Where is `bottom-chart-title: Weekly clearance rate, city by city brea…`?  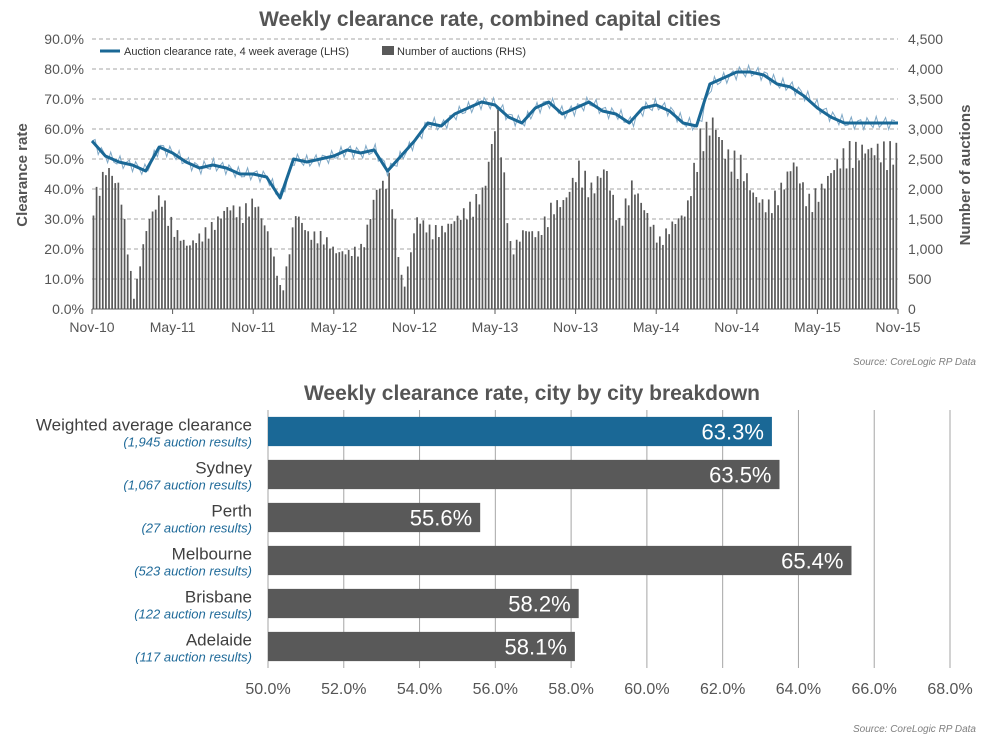 bottom-chart-title: Weekly clearance rate, city by city brea… is located at coordinates (532, 393).